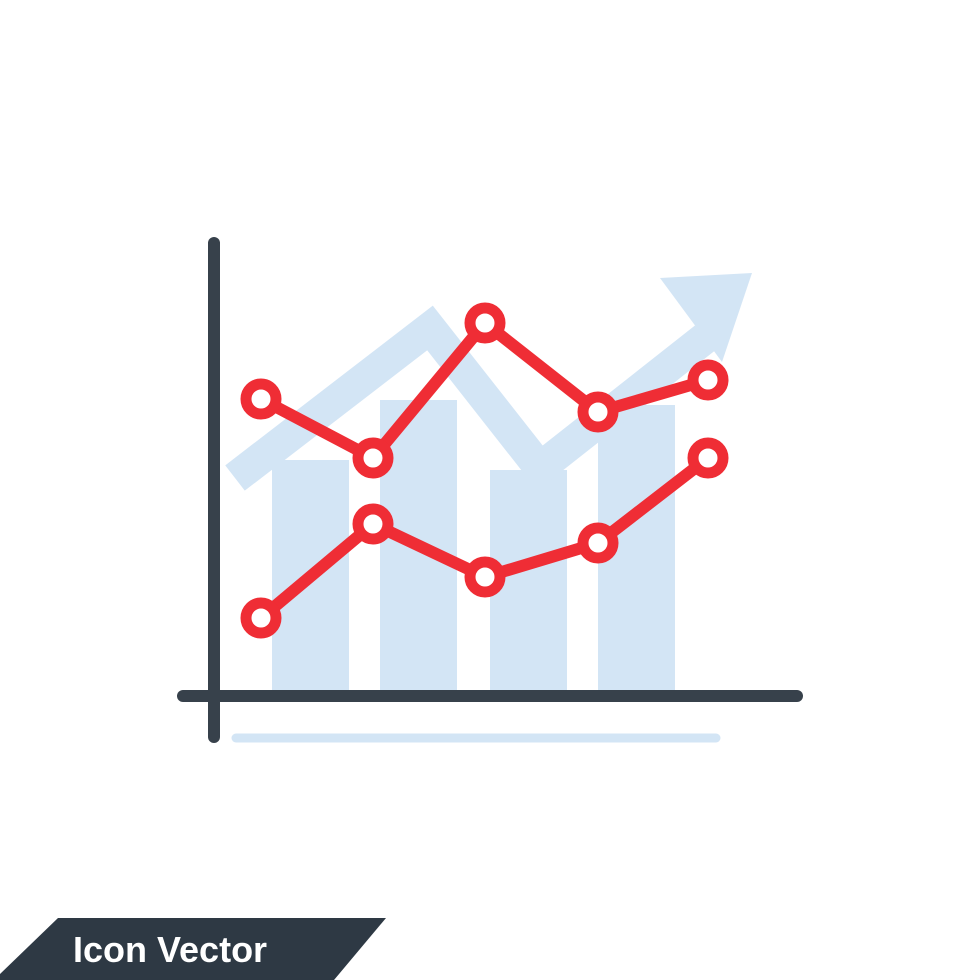  I want to click on series-lower, so click(484, 538).